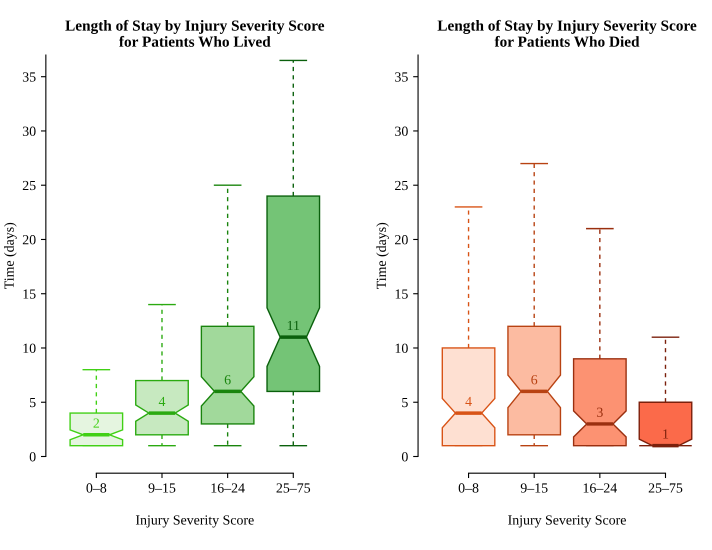 This screenshot has width=712, height=550. Describe the element at coordinates (600, 412) in the screenshot. I see `text: 3` at that location.